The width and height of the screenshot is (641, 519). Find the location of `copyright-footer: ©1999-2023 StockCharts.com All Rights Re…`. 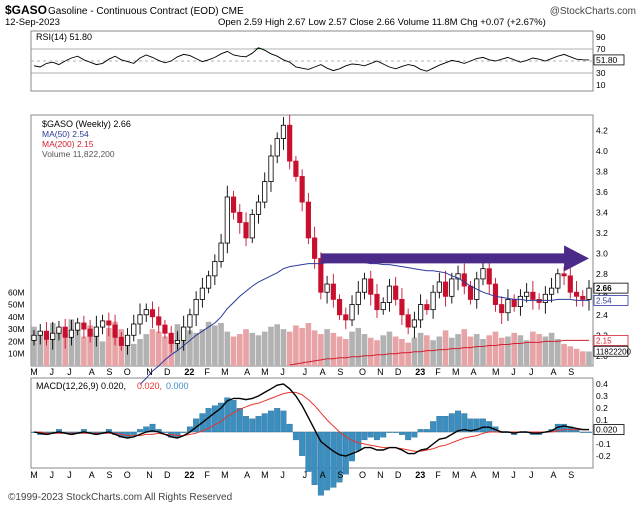

copyright-footer: ©1999-2023 StockCharts.com All Rights Re… is located at coordinates (120, 497).